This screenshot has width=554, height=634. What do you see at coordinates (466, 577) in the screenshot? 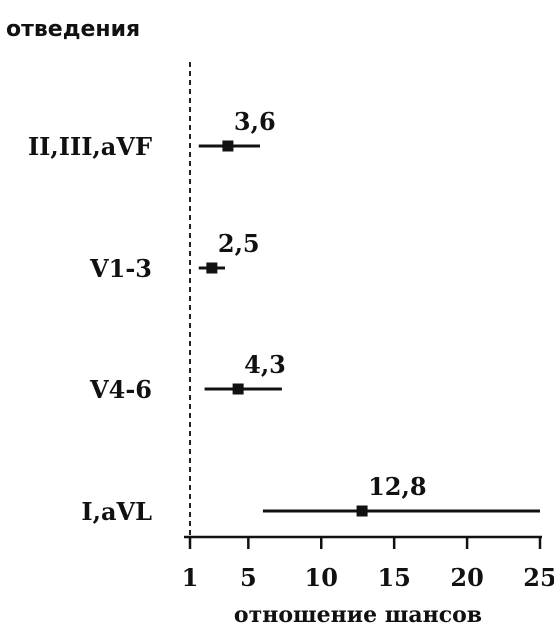
I see `x-tick-label: 20` at bounding box center [466, 577].